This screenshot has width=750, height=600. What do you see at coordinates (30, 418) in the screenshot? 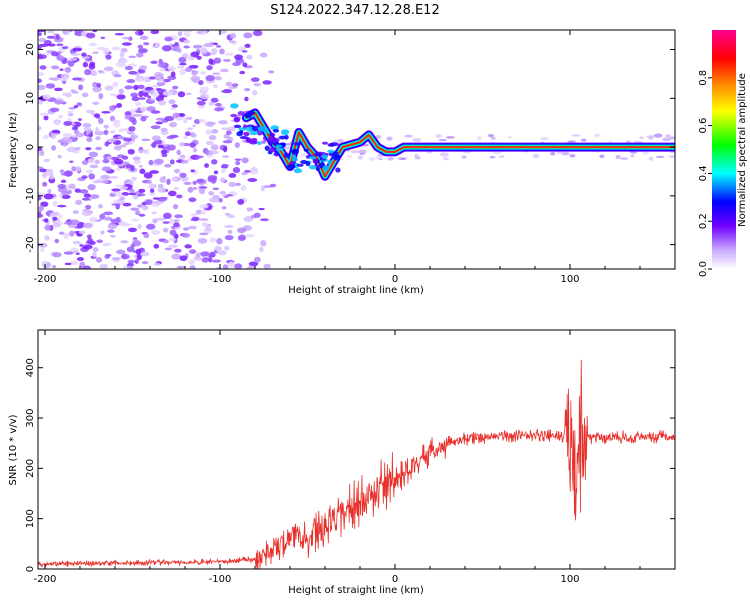
I see `snr-ytick-label: 300` at bounding box center [30, 418].